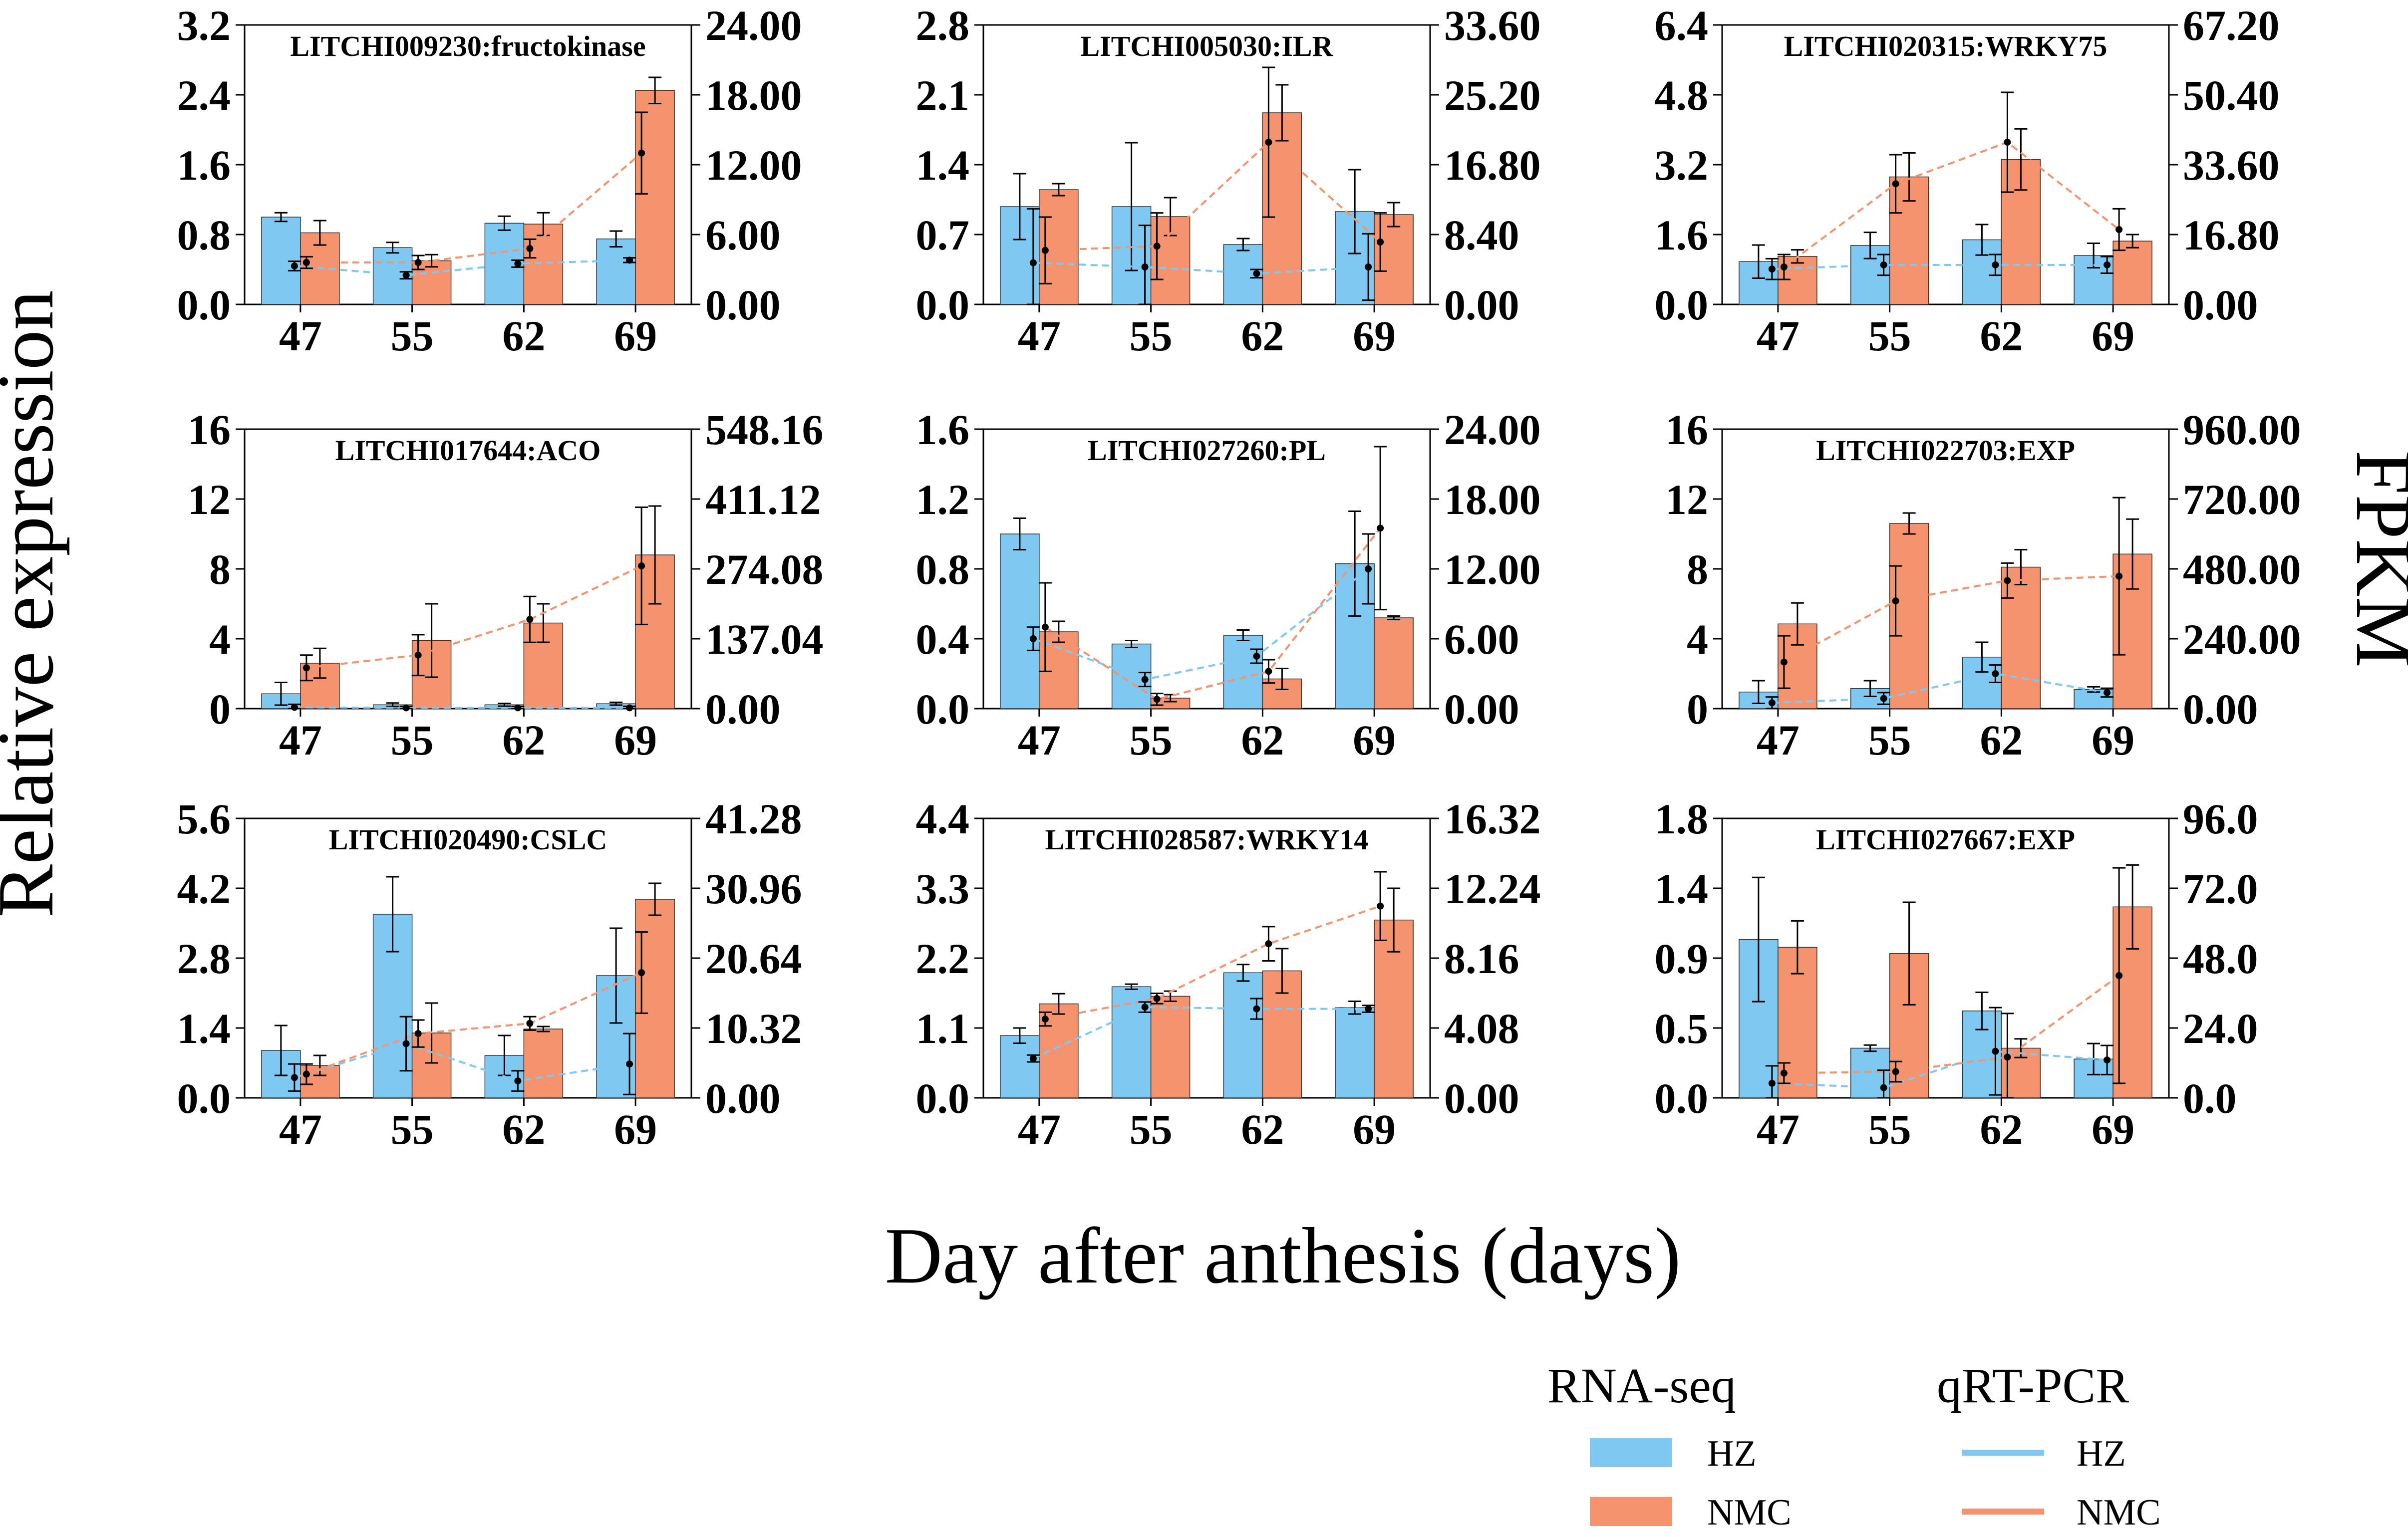  What do you see at coordinates (764, 569) in the screenshot?
I see `right-tick-label: 274.08` at bounding box center [764, 569].